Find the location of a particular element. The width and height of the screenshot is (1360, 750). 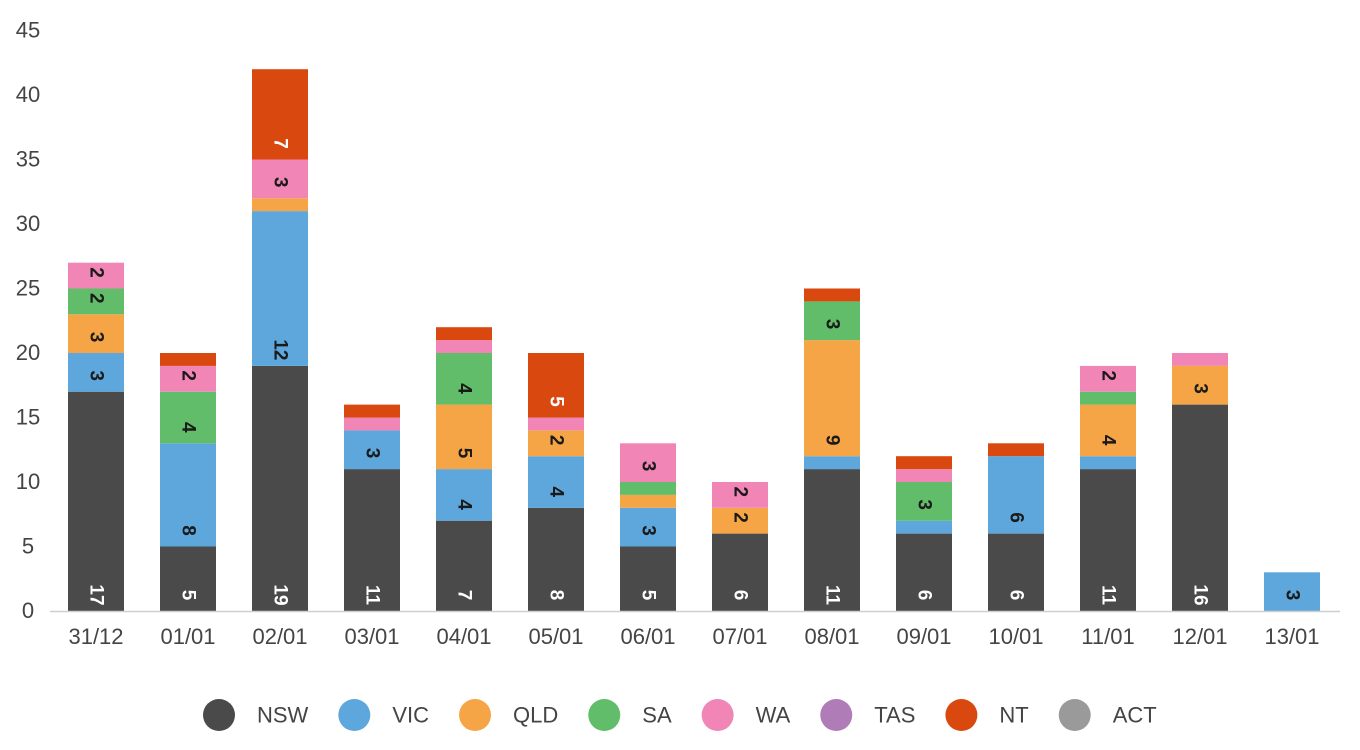

legend-label: NT is located at coordinates (1013, 715).